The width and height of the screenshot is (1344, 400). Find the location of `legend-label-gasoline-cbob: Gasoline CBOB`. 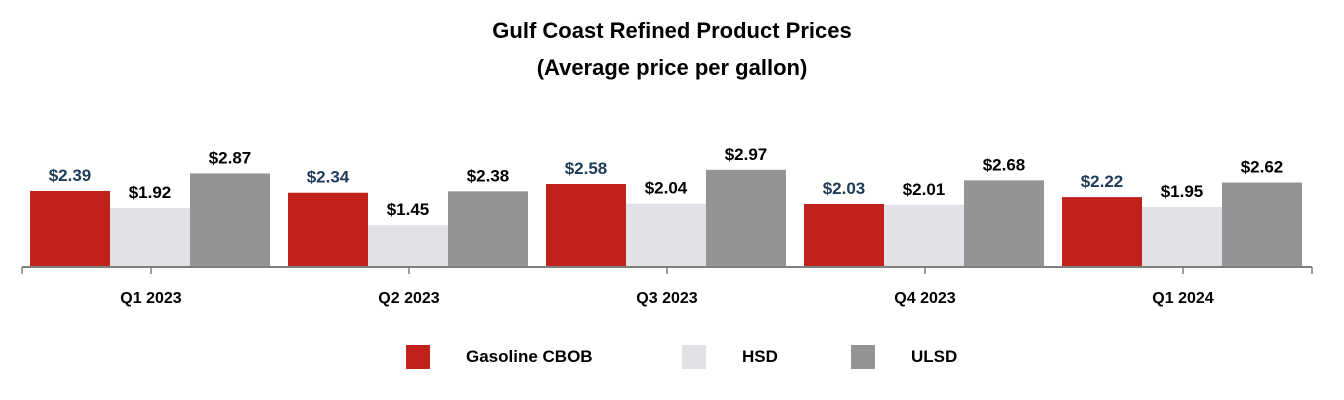

legend-label-gasoline-cbob: Gasoline CBOB is located at coordinates (529, 356).